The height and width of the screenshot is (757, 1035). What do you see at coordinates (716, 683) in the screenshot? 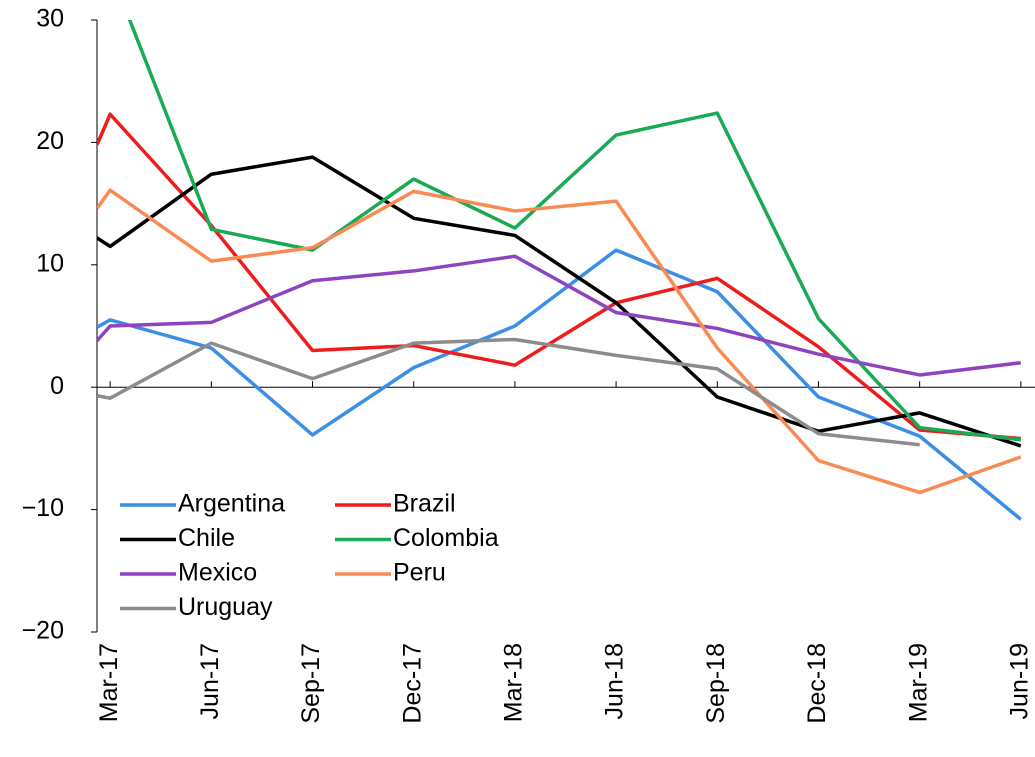
I see `x-tick-label: Sep-18` at bounding box center [716, 683].